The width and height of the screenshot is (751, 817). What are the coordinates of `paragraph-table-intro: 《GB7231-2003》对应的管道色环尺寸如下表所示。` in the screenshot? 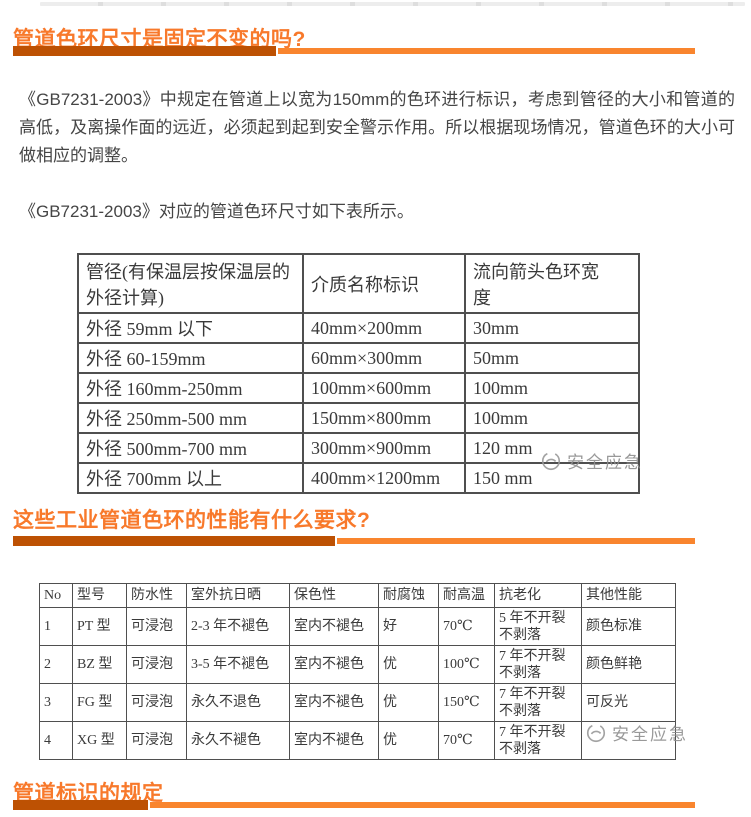 It's located at (216, 211).